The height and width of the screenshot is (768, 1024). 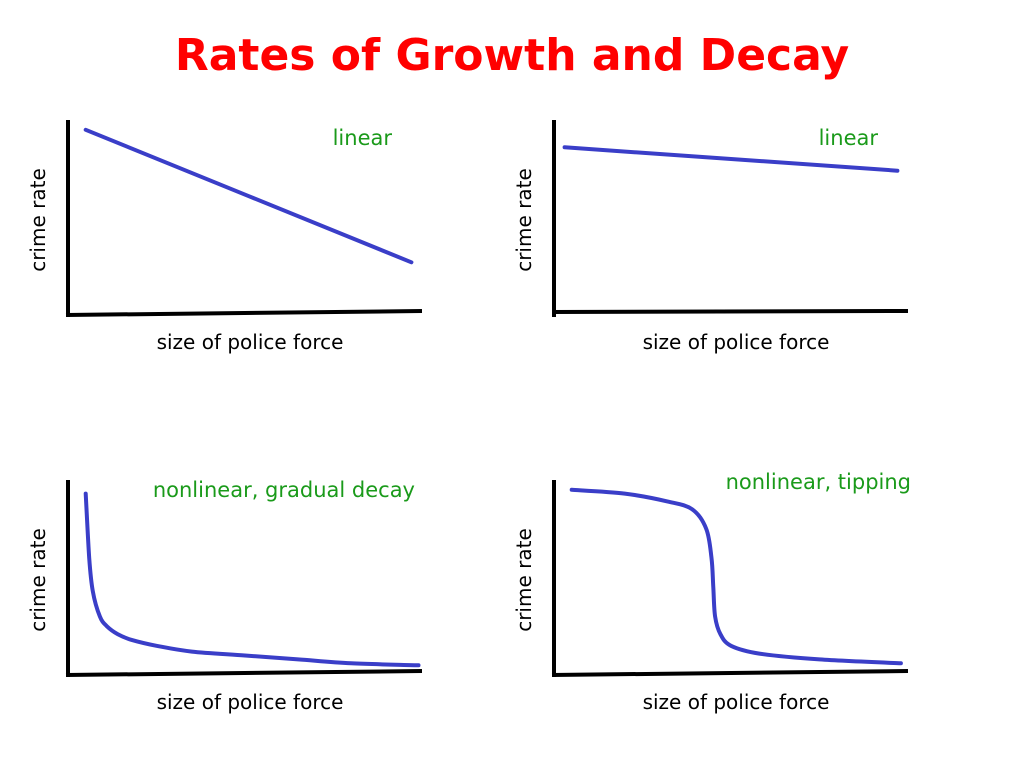 I want to click on curve-annotation: nonlinear, tipping, so click(x=818, y=482).